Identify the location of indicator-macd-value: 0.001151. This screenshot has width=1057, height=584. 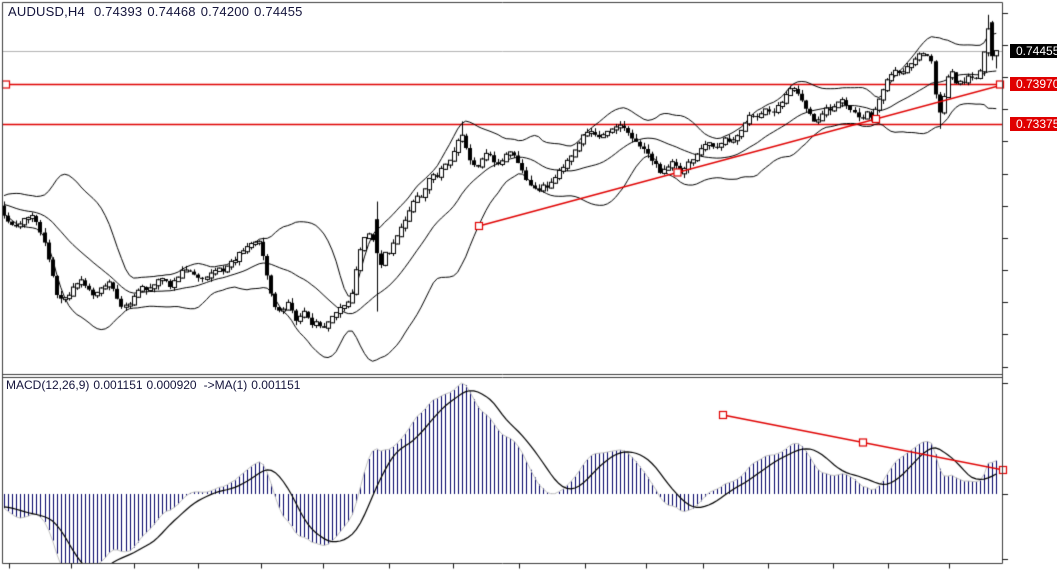
(118, 385).